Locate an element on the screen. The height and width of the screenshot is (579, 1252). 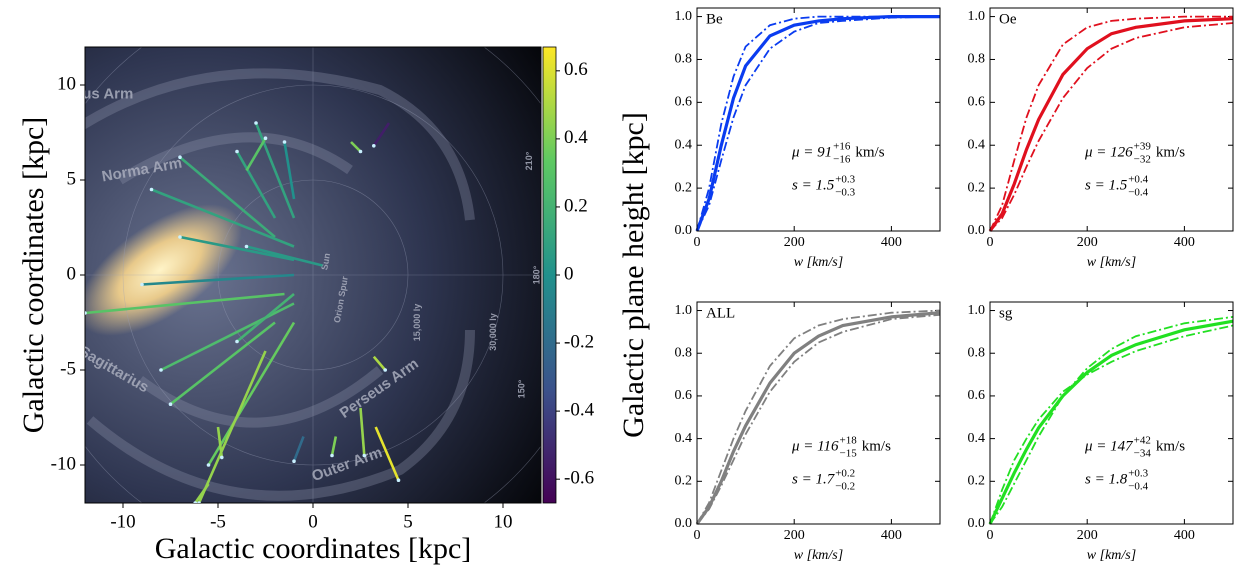
stat-sup: +16 is located at coordinates (842, 147).